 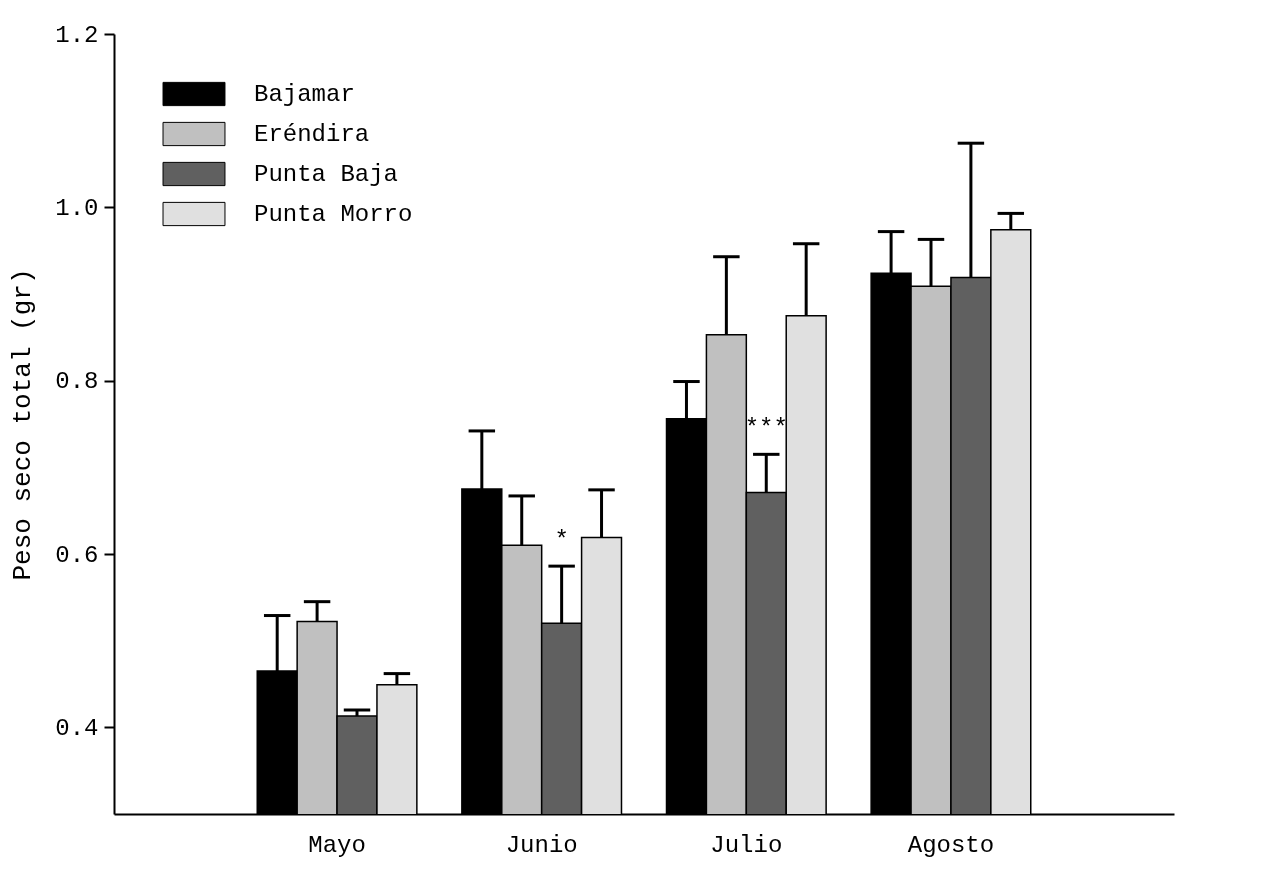 I want to click on legend-label: Eréndira, so click(x=312, y=134).